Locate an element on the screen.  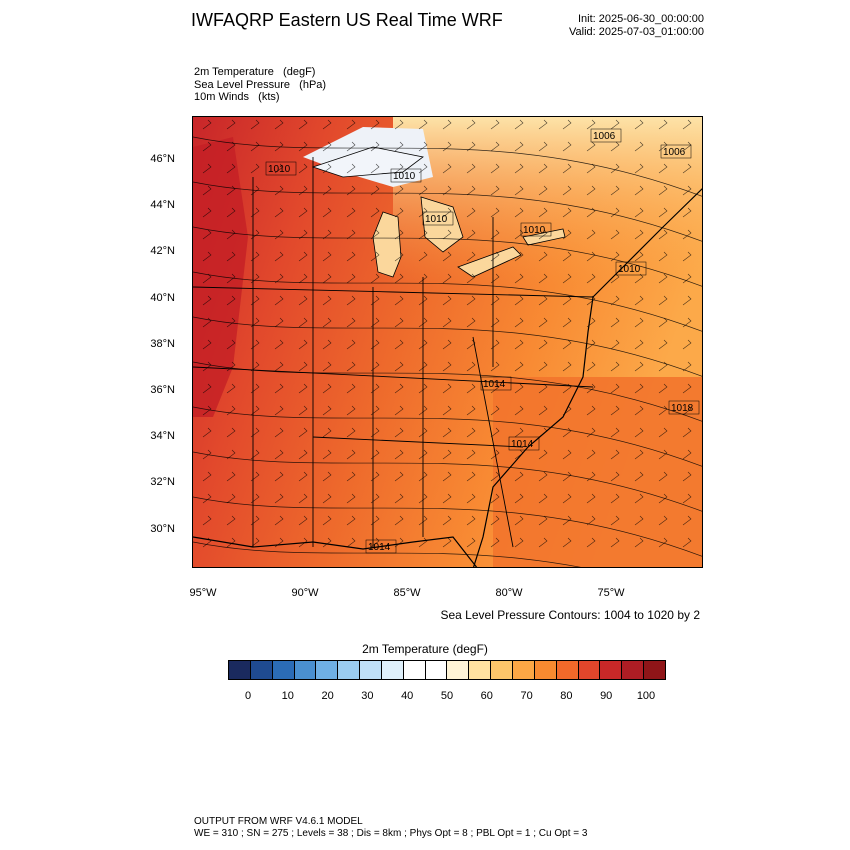
pressure-label: 1010 is located at coordinates (438, 218).